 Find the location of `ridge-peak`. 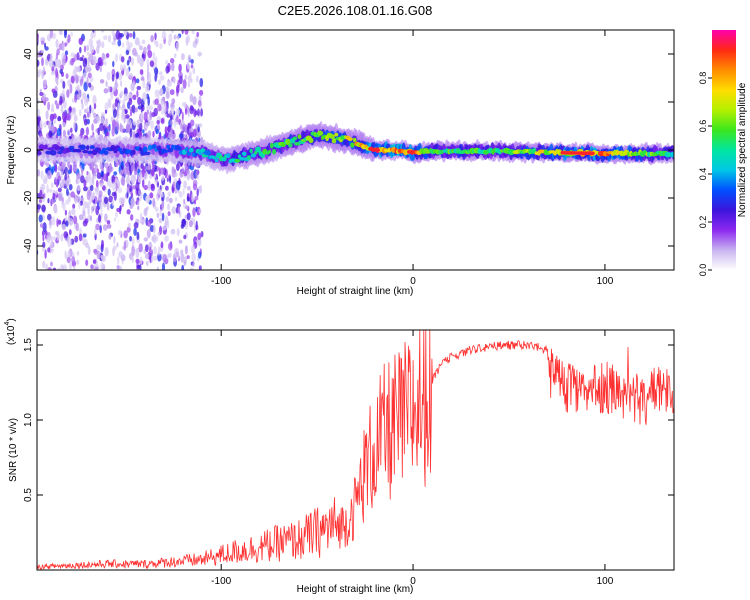

ridge-peak is located at coordinates (411, 152).